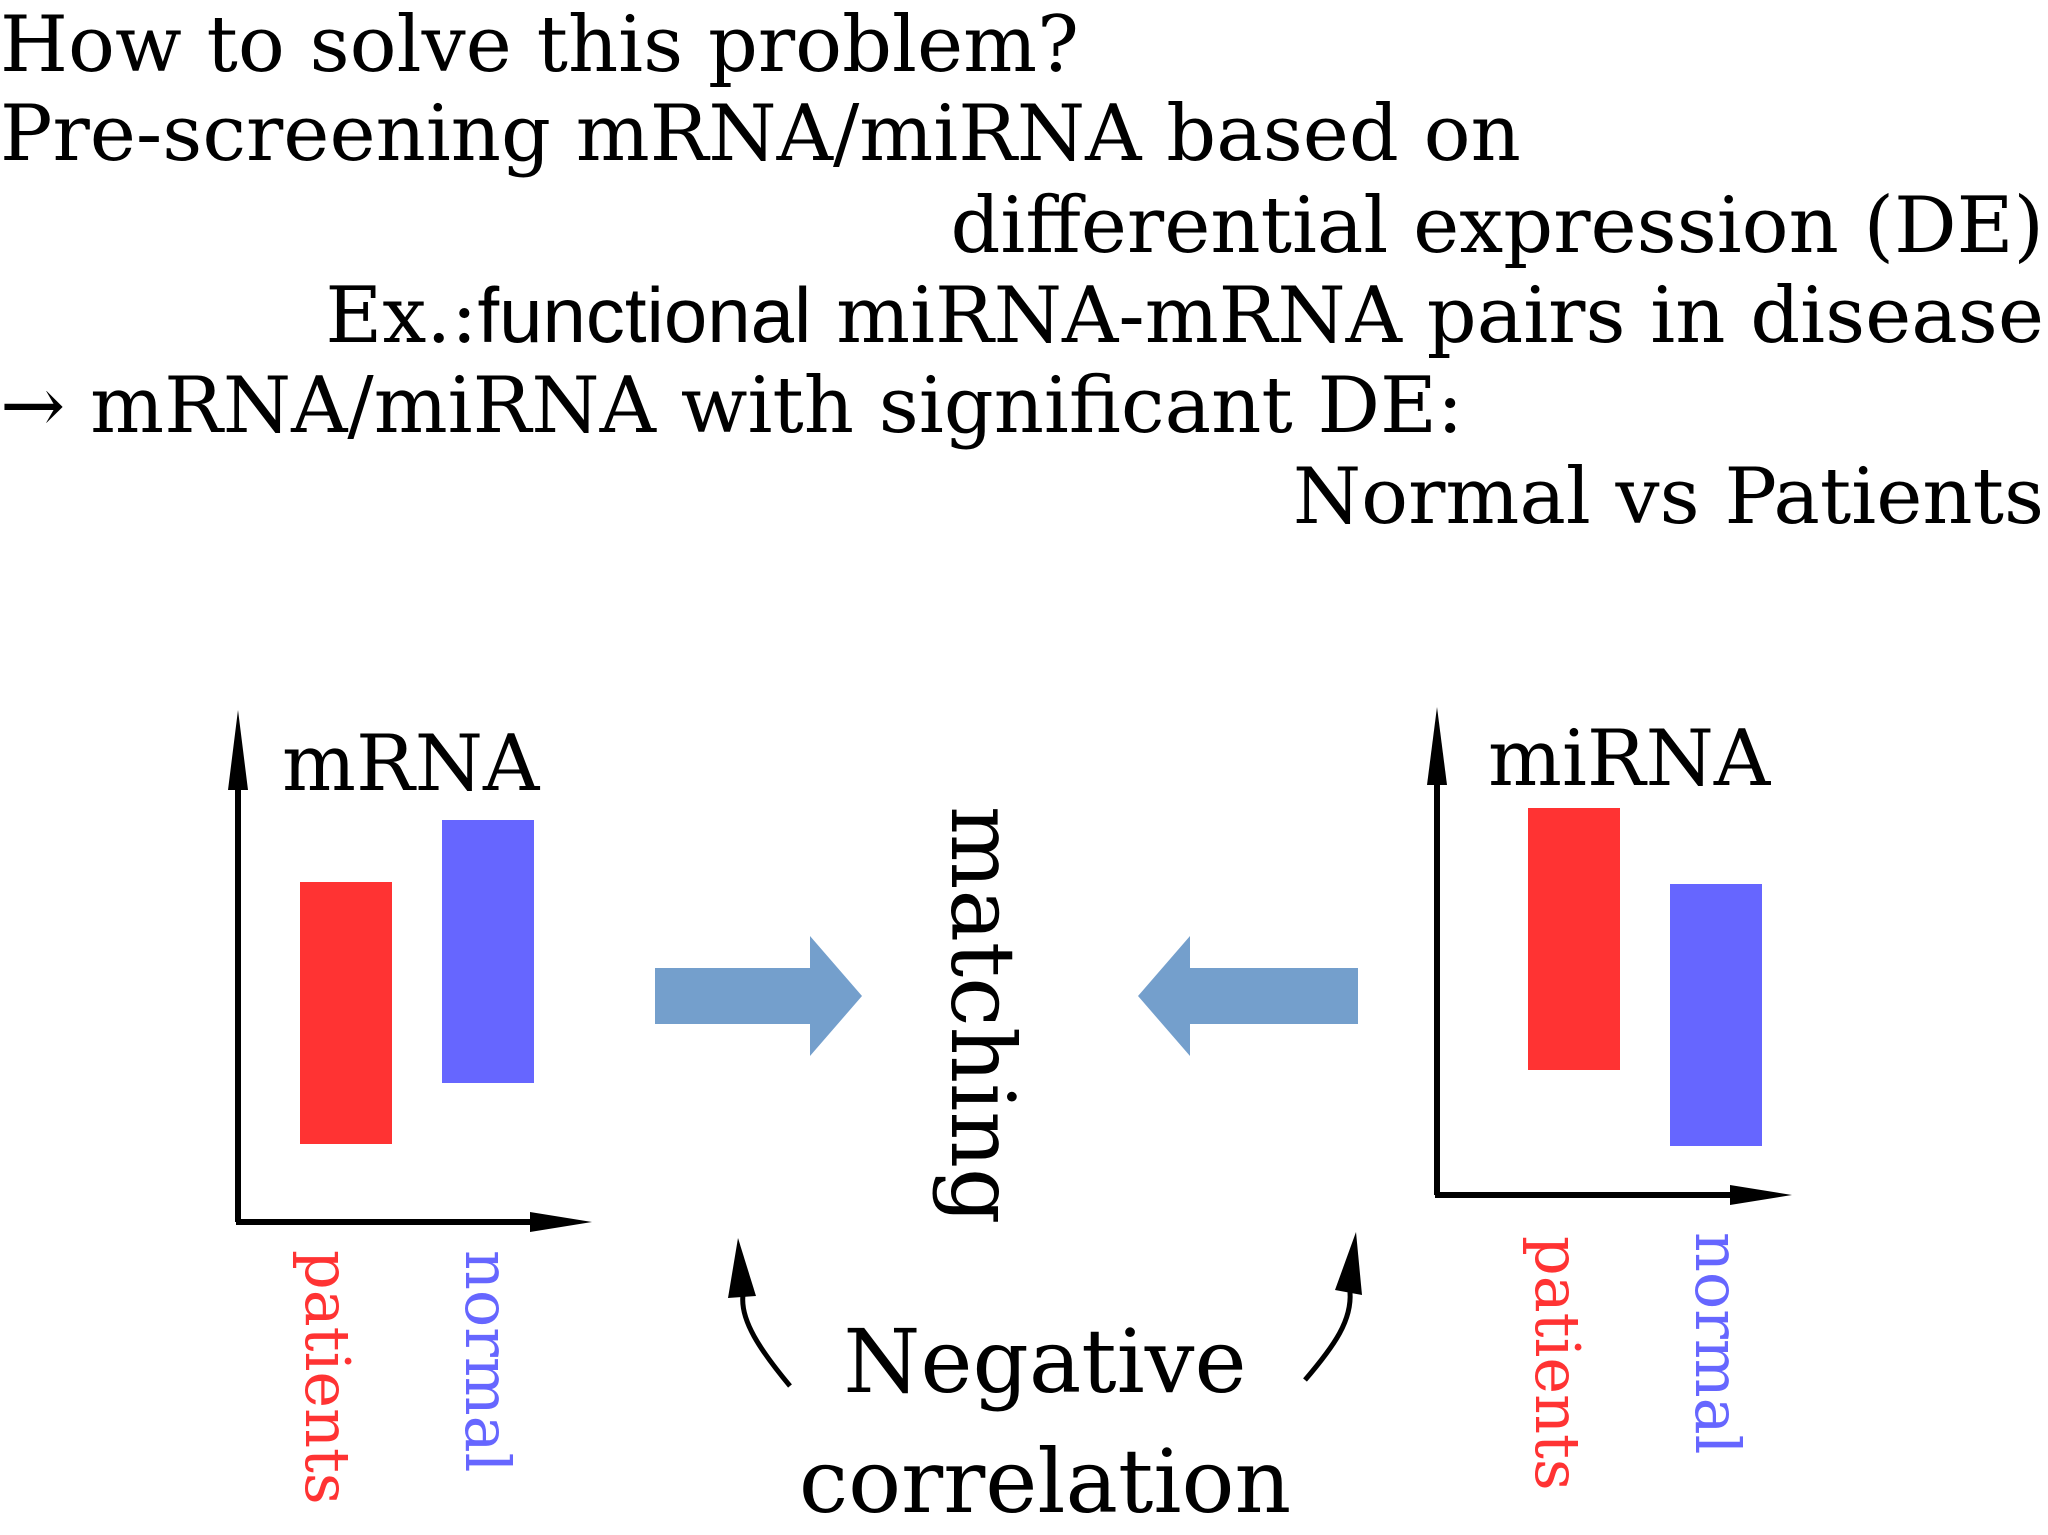 Image resolution: width=2048 pixels, height=1535 pixels. I want to click on right-axes, so click(1609, 956).